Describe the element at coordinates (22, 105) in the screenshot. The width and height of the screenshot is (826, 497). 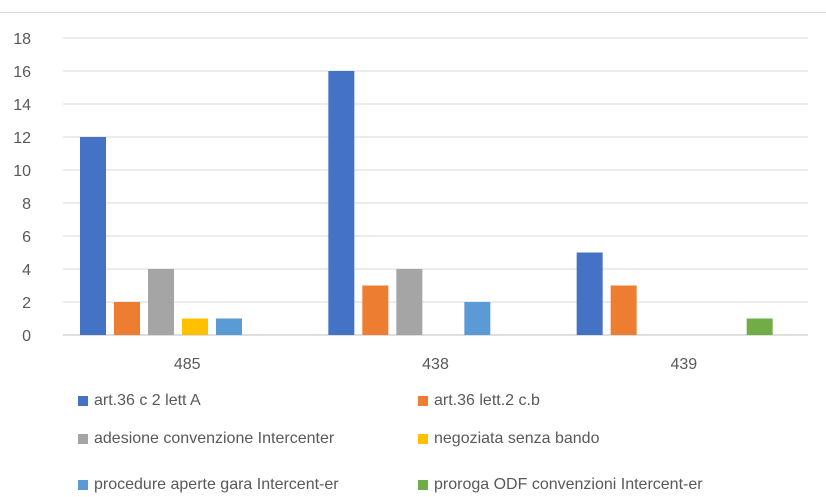
I see `y-tick-label: 14` at that location.